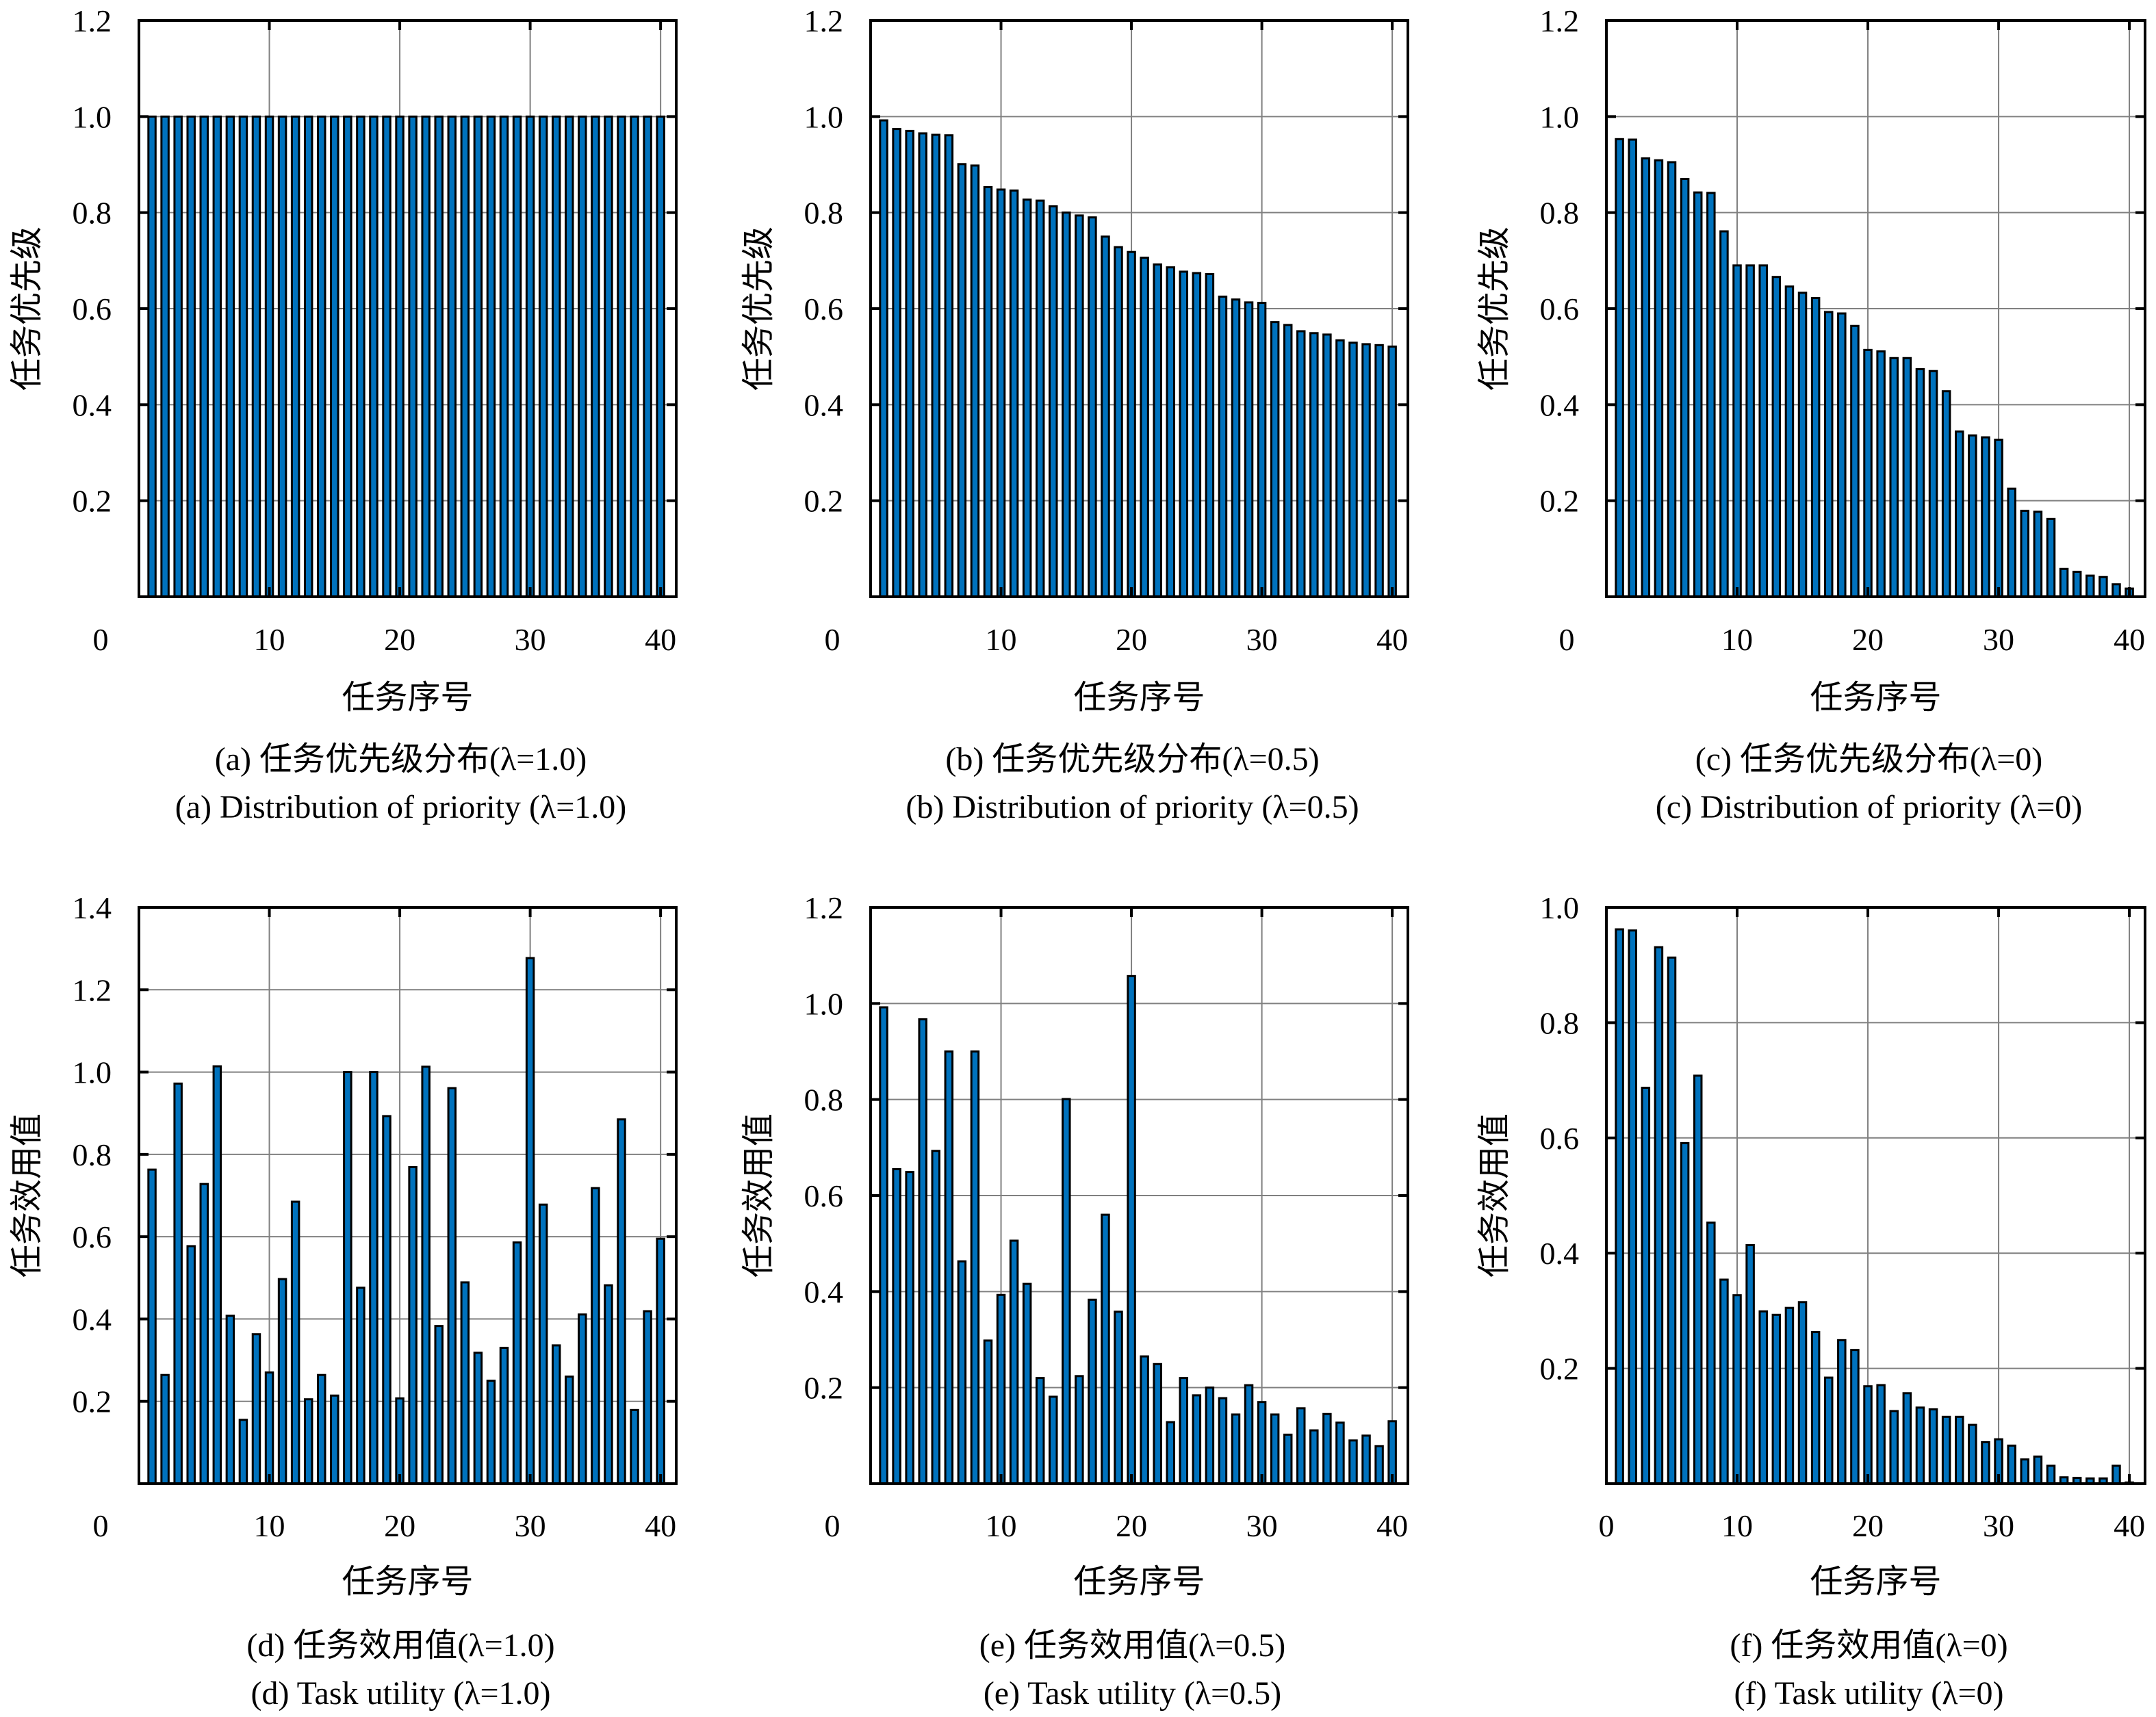 The width and height of the screenshot is (2156, 1717). What do you see at coordinates (400, 1645) in the screenshot?
I see `caption-zh: (d) 任务效用值(λ=1.0)` at bounding box center [400, 1645].